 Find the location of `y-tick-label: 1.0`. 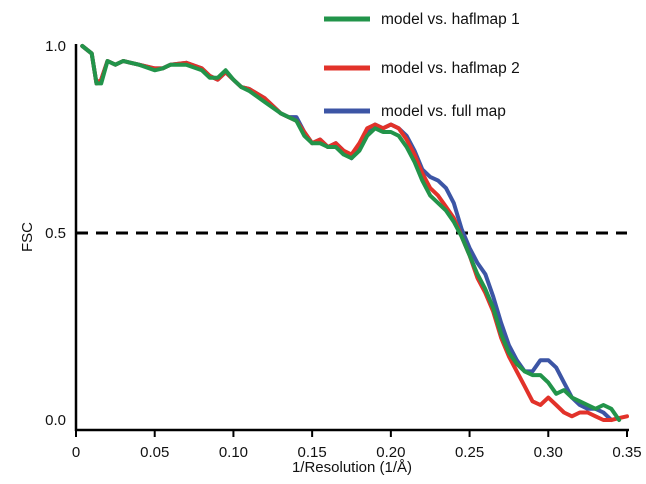

y-tick-label: 1.0 is located at coordinates (55, 46).